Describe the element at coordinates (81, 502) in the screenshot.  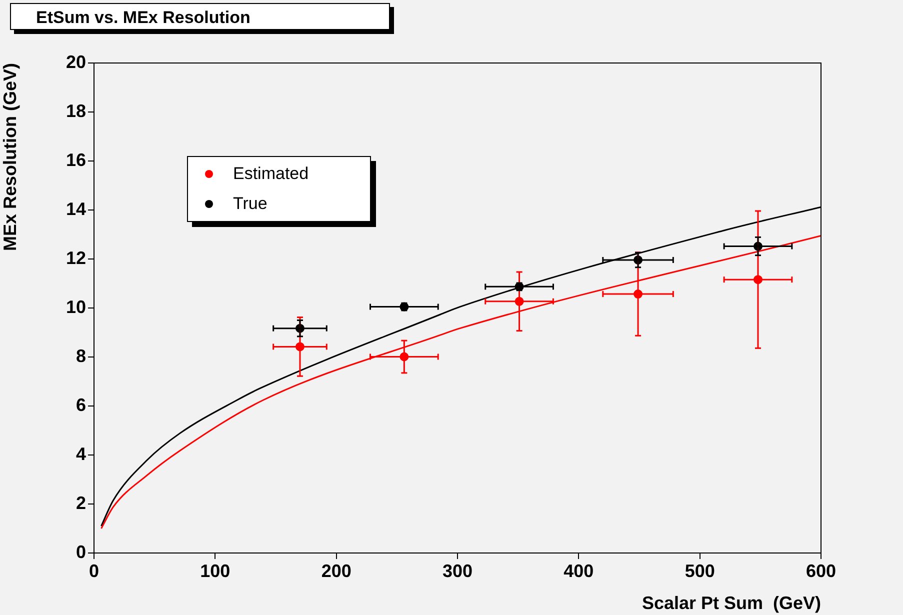
I see `y-tick-label: 2` at that location.